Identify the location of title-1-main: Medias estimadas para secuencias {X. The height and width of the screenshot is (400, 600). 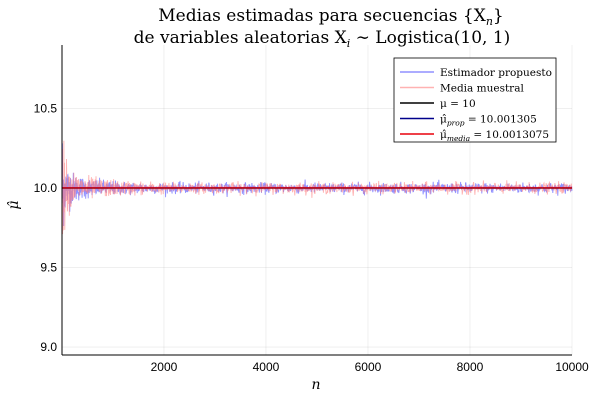
(322, 16).